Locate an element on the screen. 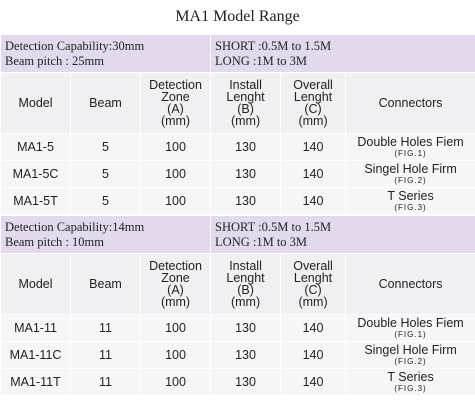  cell: MA1-5 is located at coordinates (35, 147).